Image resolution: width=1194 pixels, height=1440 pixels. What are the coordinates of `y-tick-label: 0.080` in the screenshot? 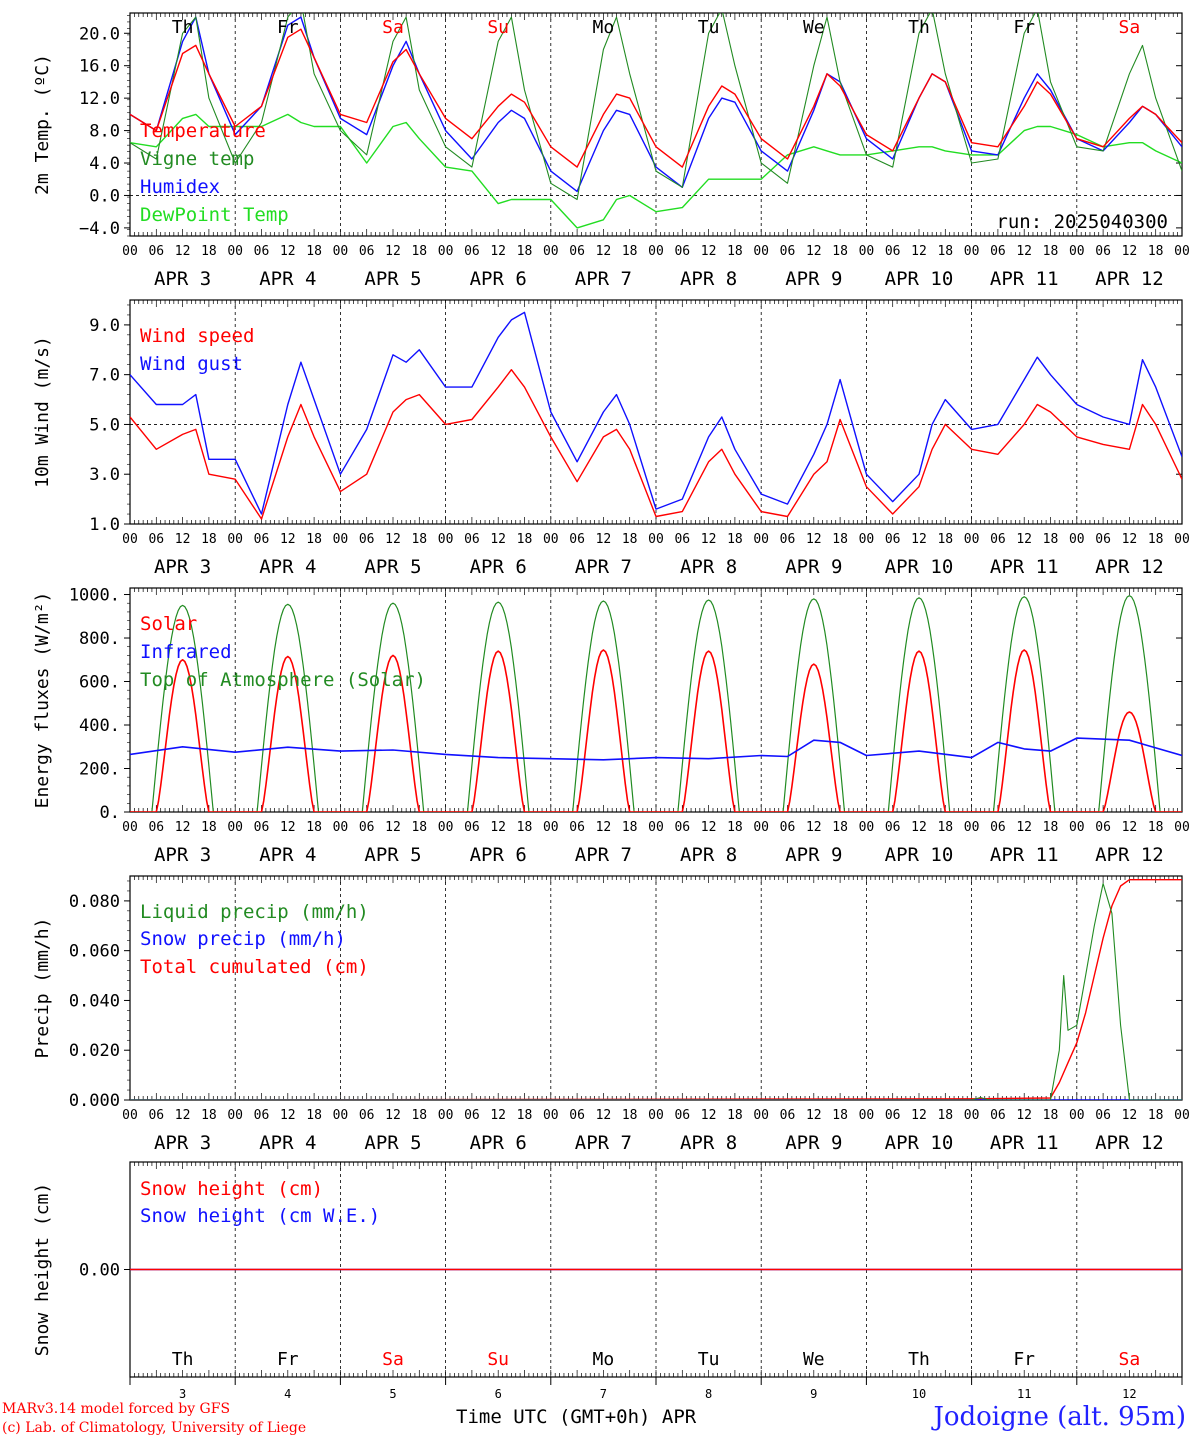 It's located at (94, 902).